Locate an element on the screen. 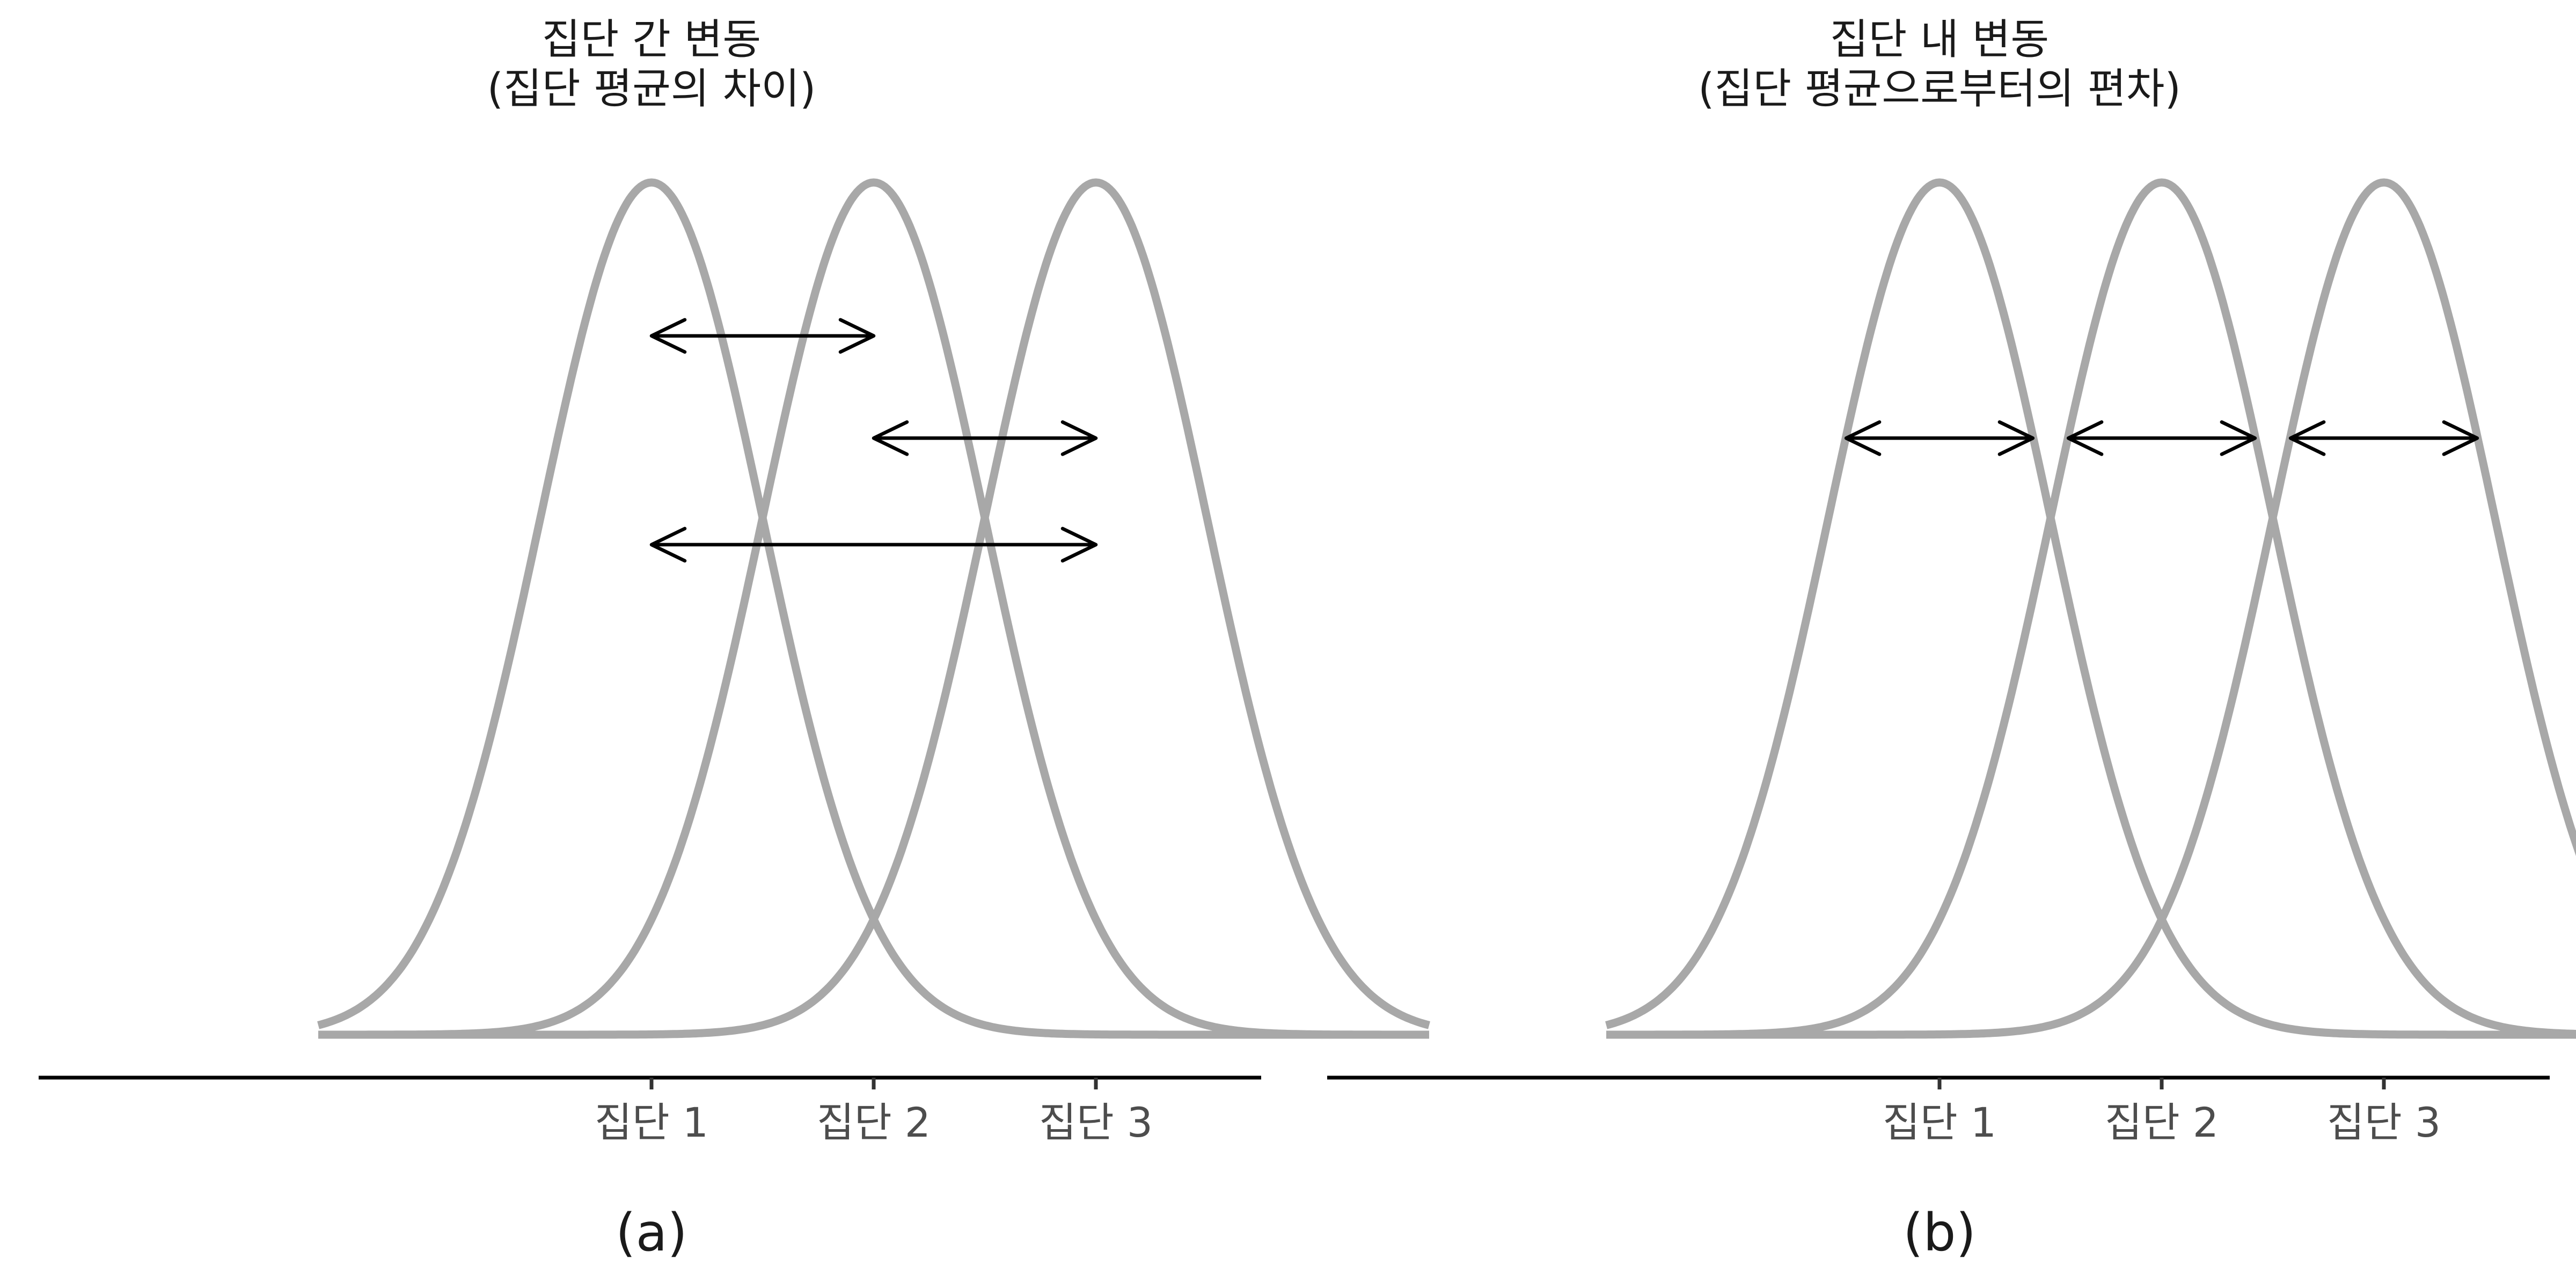 The height and width of the screenshot is (1288, 2576). panel-b-ticks: 집단 1 집단 2 집단 3 is located at coordinates (2162, 1112).